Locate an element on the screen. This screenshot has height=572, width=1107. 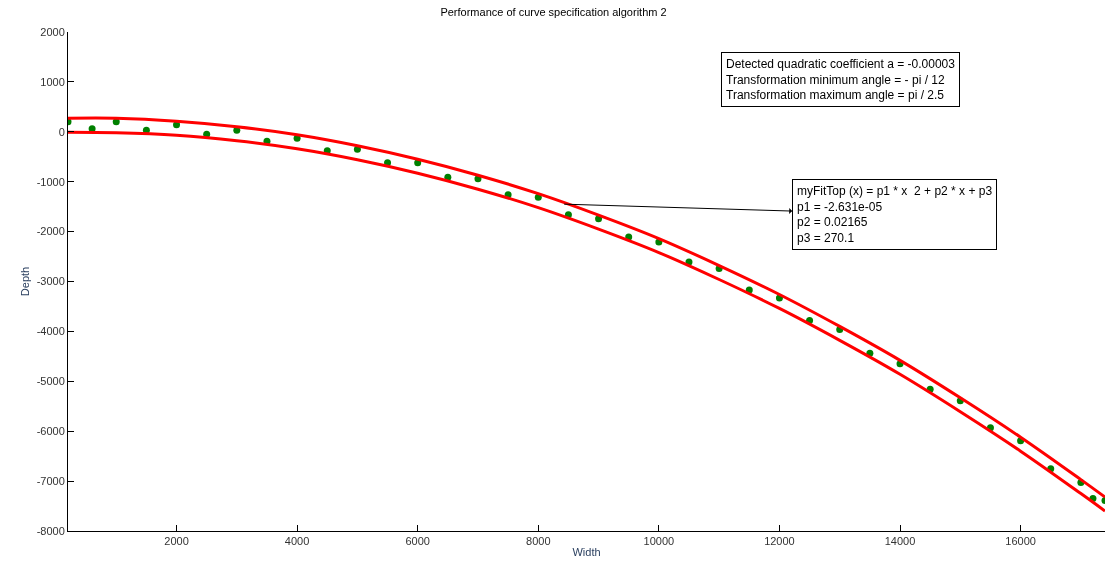
y-tick-label: -6000 is located at coordinates (50, 431).